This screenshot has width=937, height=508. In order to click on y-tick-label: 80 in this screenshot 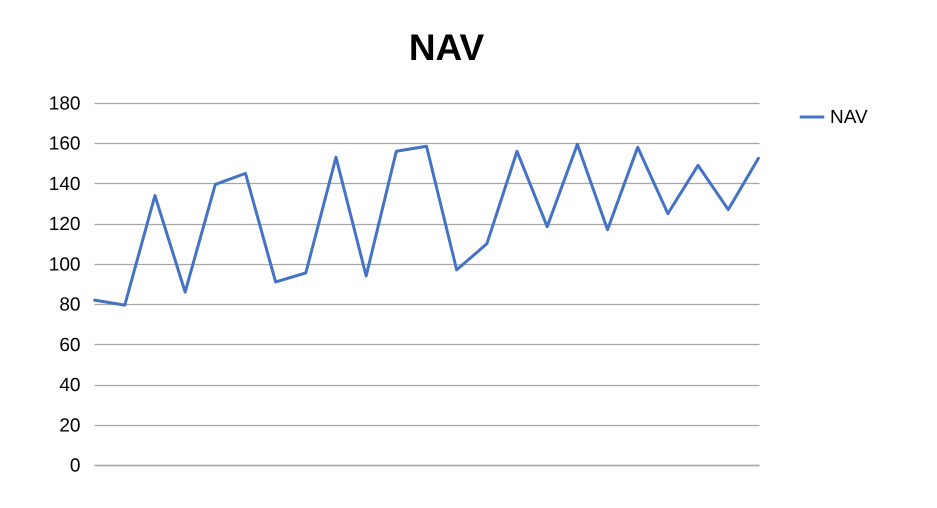, I will do `click(69, 305)`.